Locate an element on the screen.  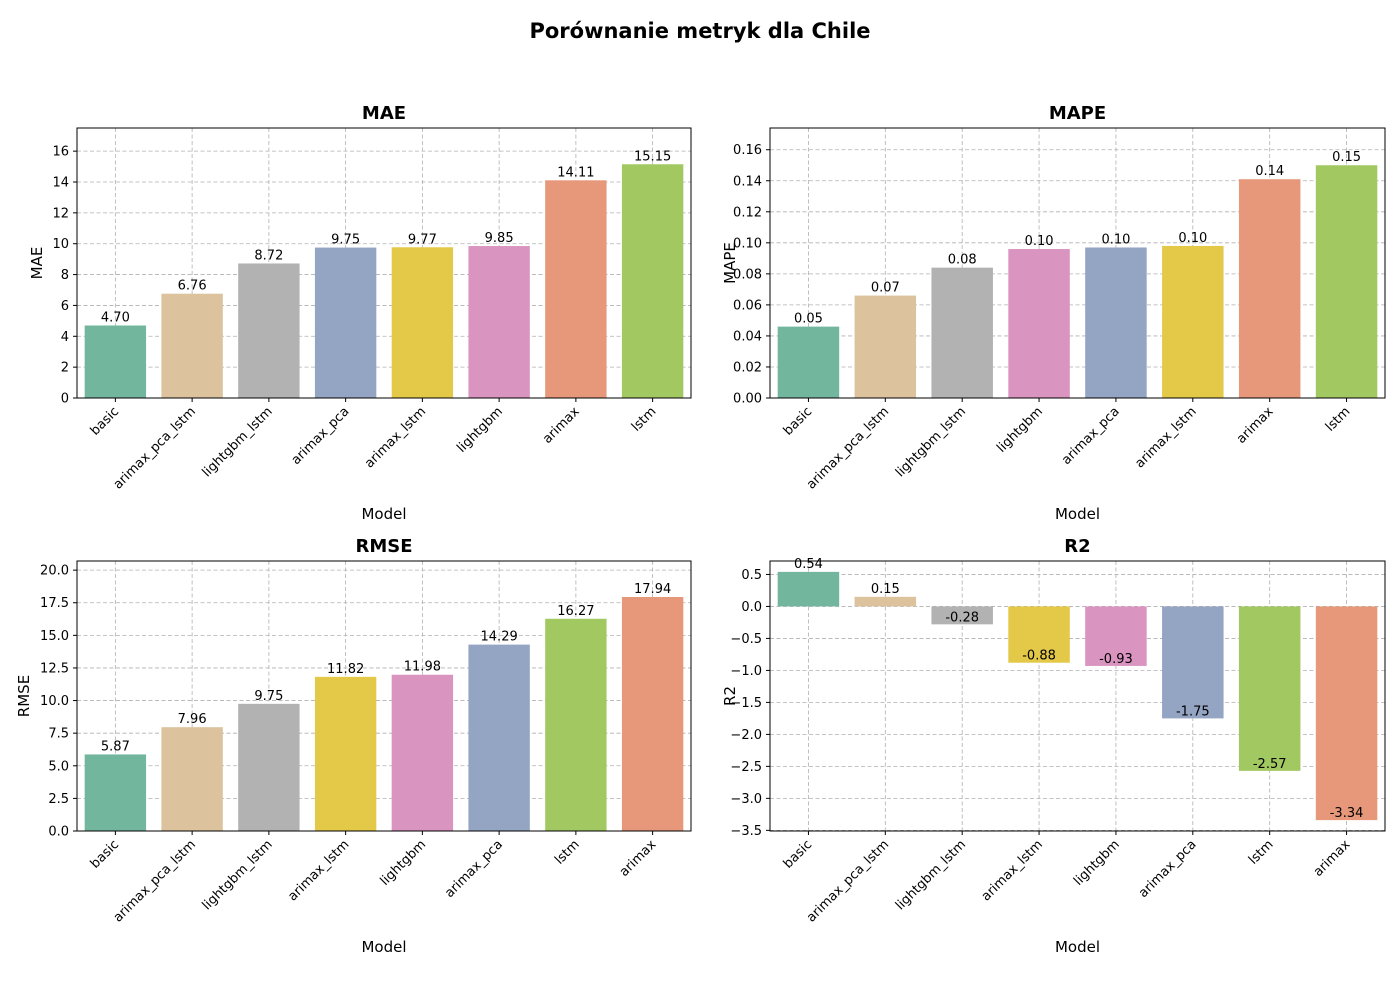
chart-1-xlabel: Model is located at coordinates (1077, 514).